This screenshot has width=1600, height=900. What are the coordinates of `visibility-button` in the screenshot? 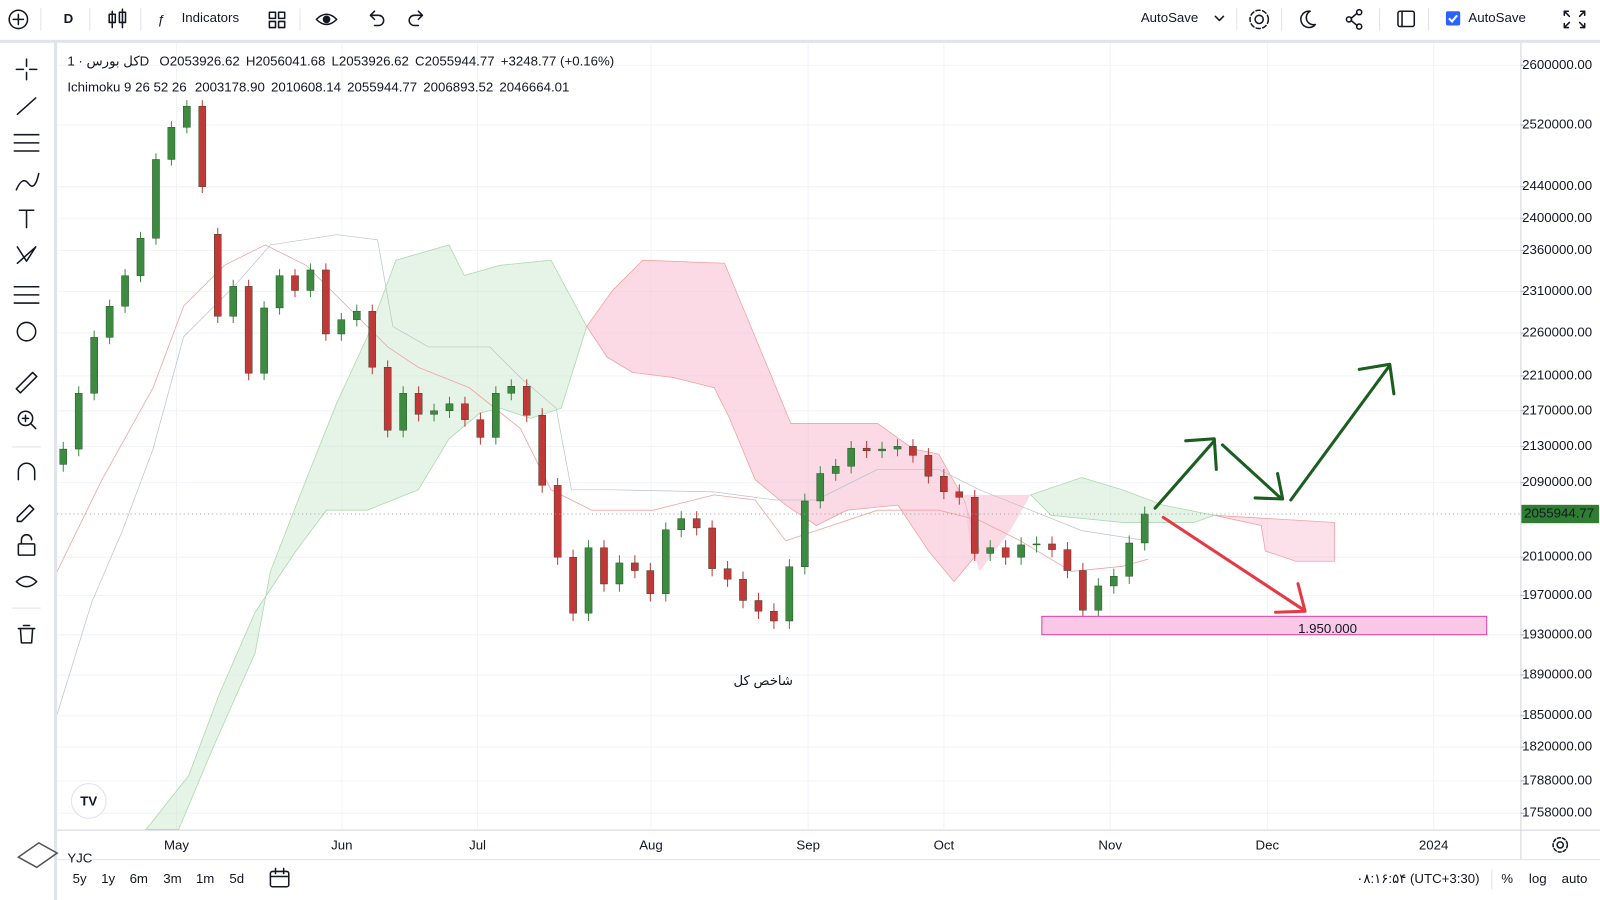 It's located at (326, 19).